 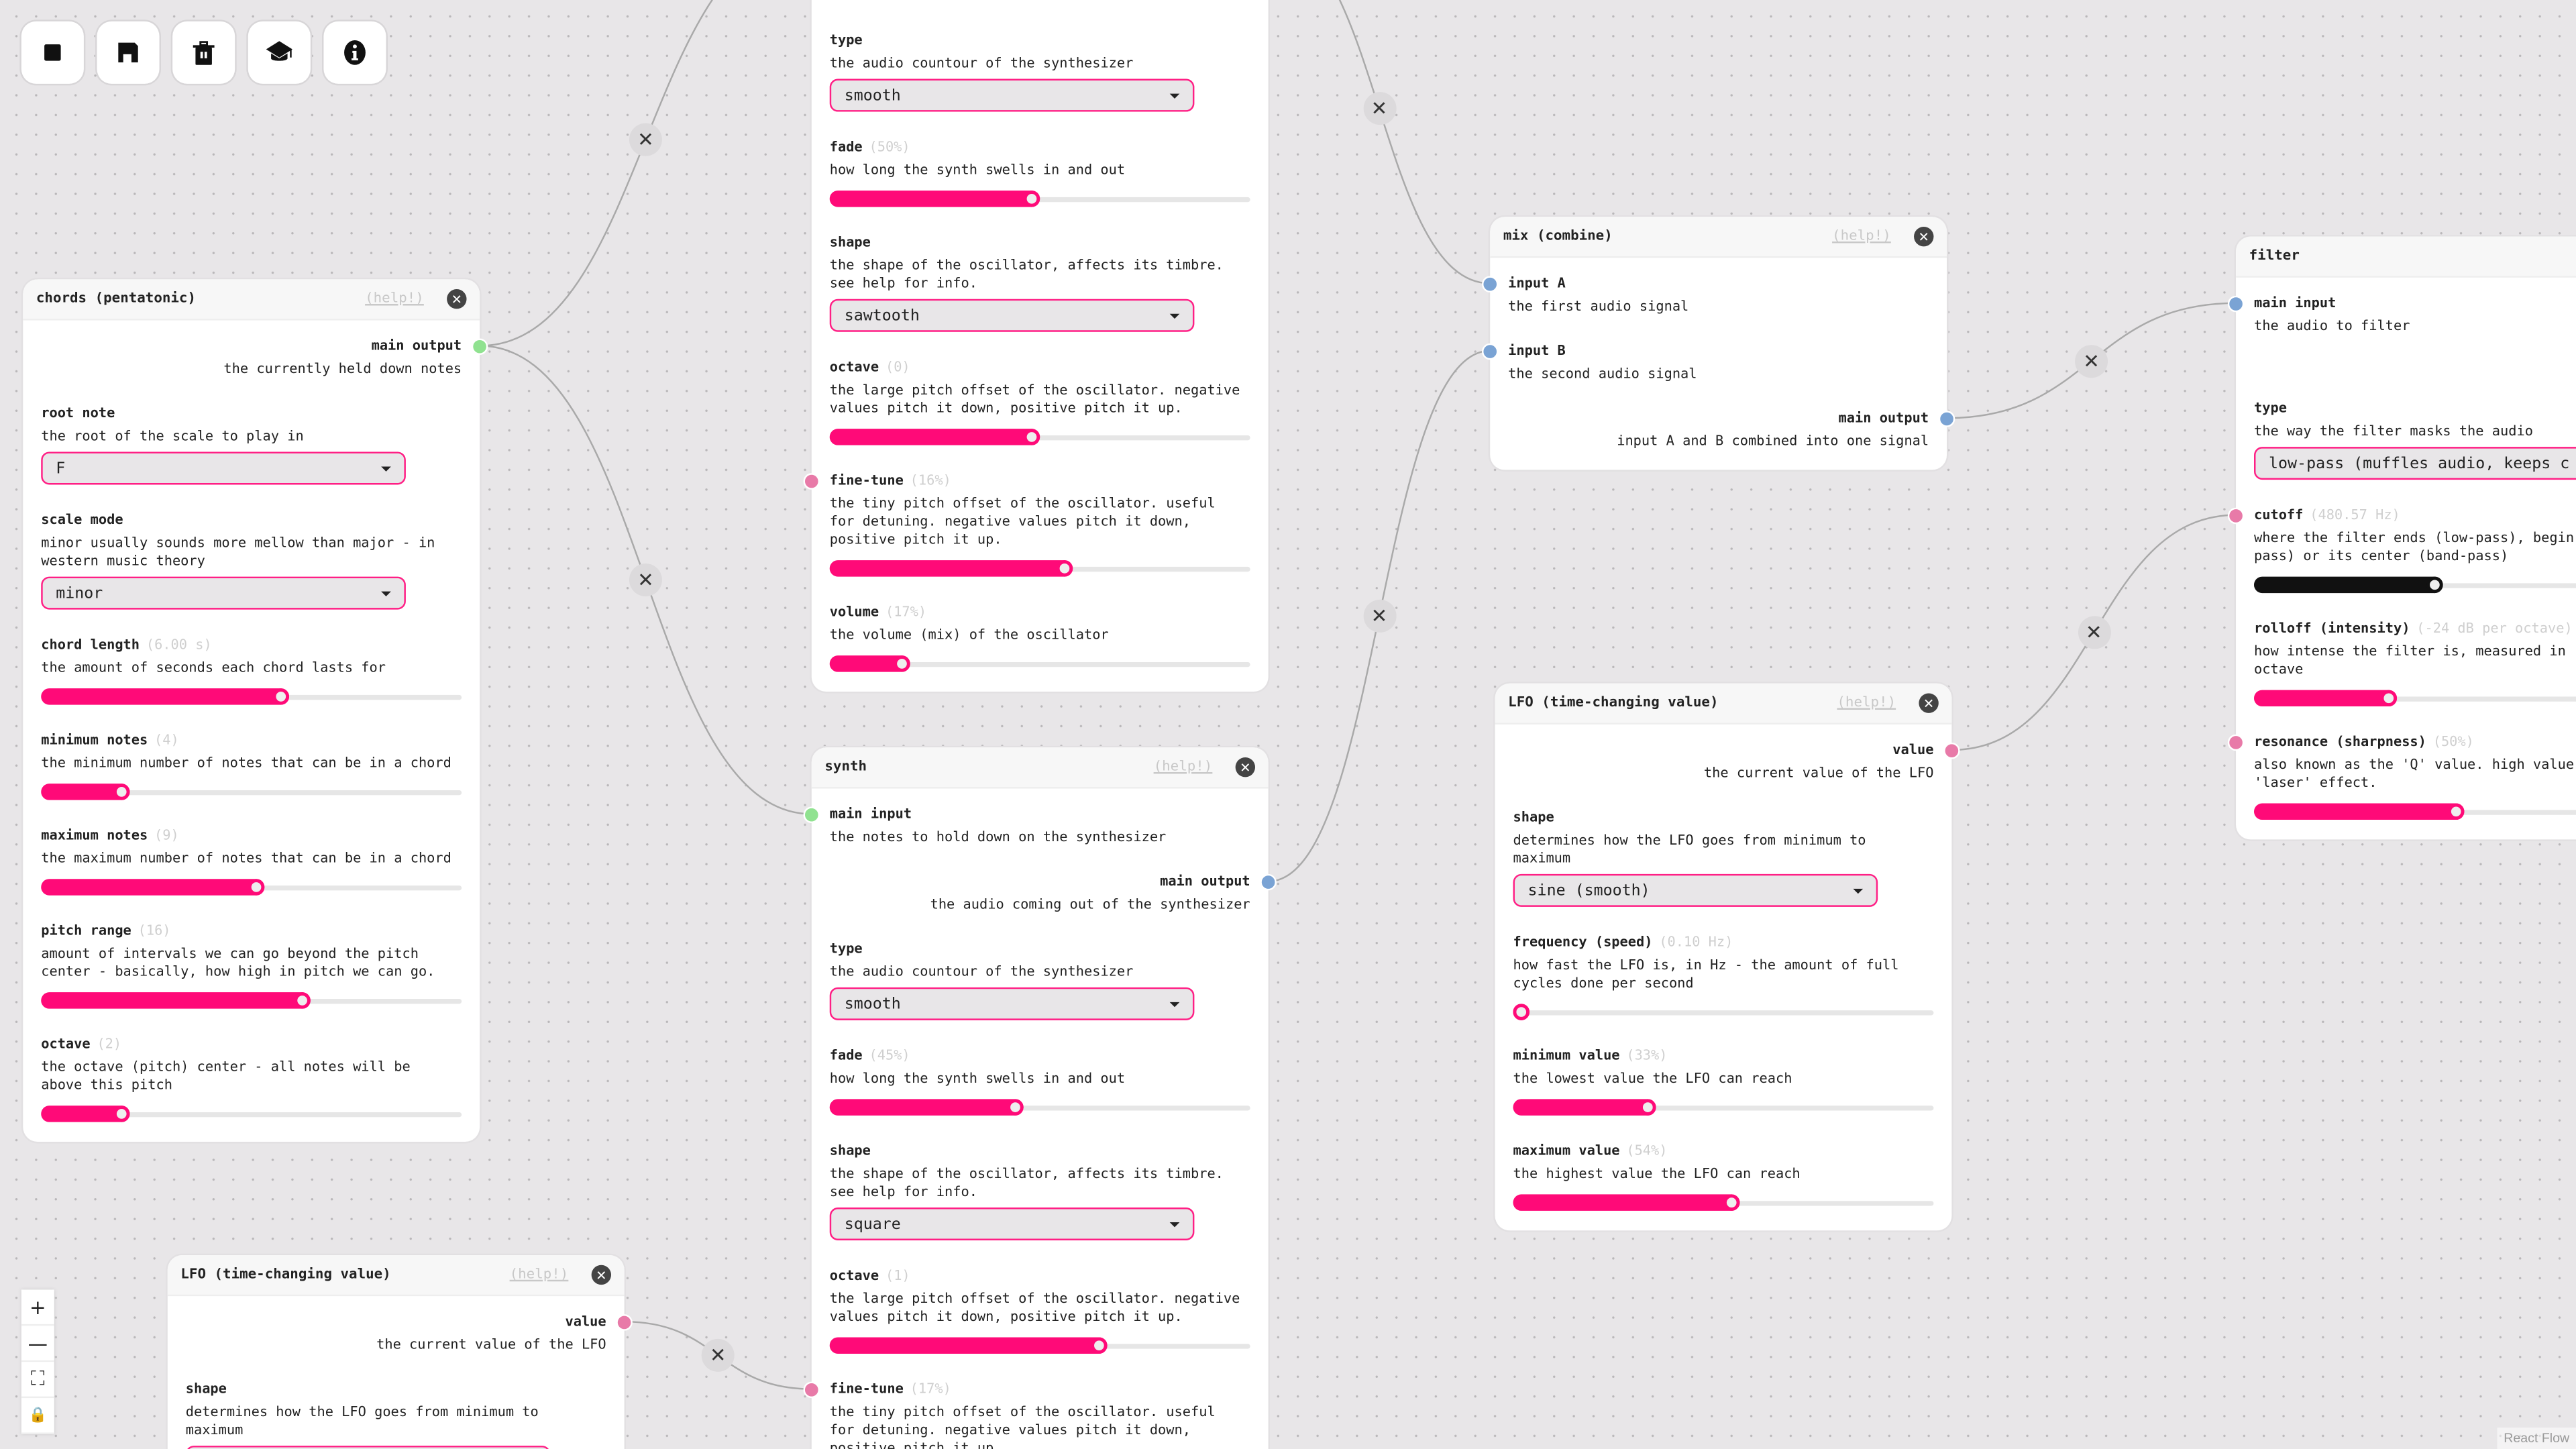 I want to click on attribution-link: React Flow, so click(x=2536, y=1438).